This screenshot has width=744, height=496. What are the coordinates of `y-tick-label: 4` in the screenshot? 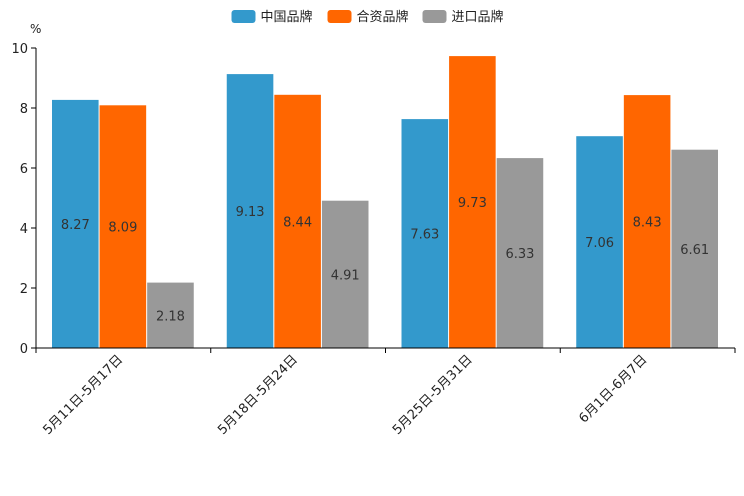 It's located at (24, 229).